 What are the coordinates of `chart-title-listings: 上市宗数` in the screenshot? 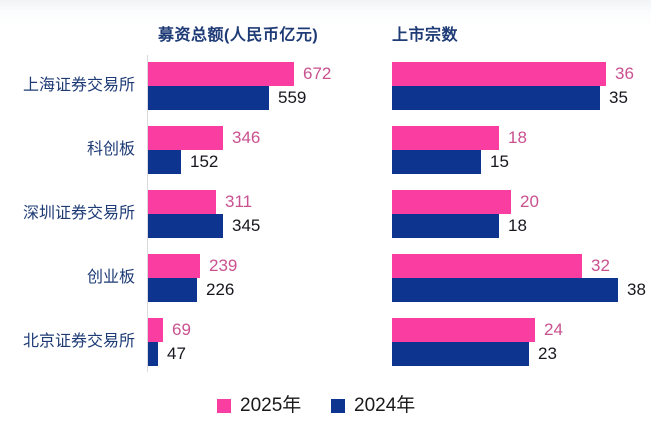 It's located at (425, 35).